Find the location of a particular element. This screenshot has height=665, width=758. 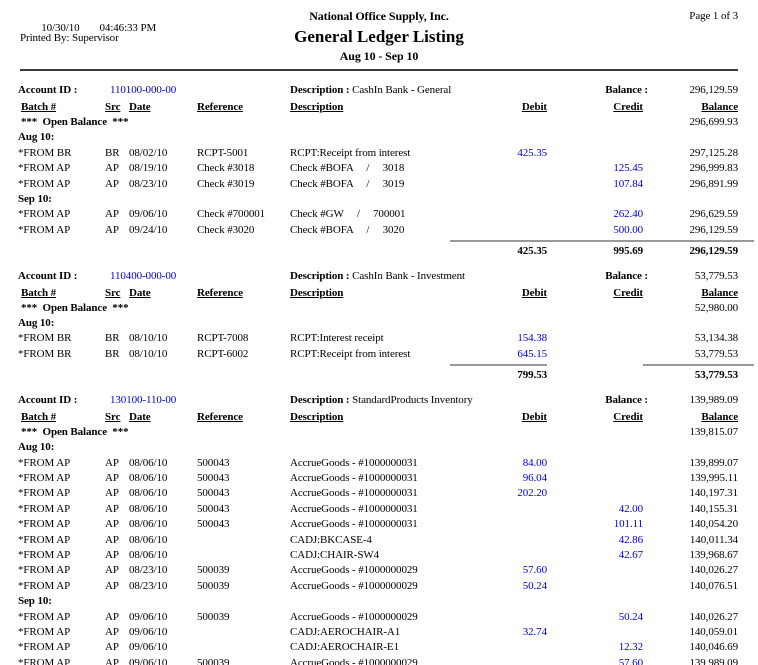

debit-amount: 202.20 is located at coordinates (532, 493).